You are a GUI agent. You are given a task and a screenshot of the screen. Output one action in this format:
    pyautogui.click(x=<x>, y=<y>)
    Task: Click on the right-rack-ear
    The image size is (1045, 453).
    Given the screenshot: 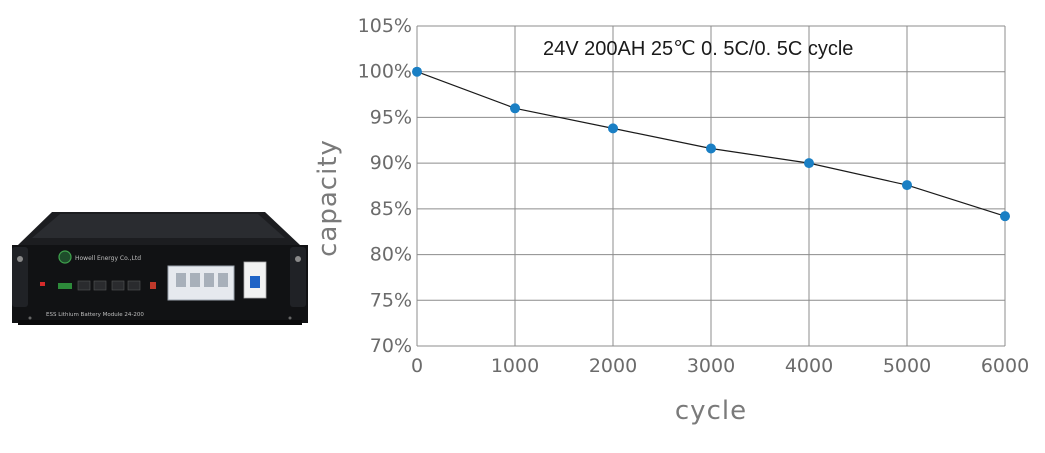 What is the action you would take?
    pyautogui.click(x=298, y=277)
    